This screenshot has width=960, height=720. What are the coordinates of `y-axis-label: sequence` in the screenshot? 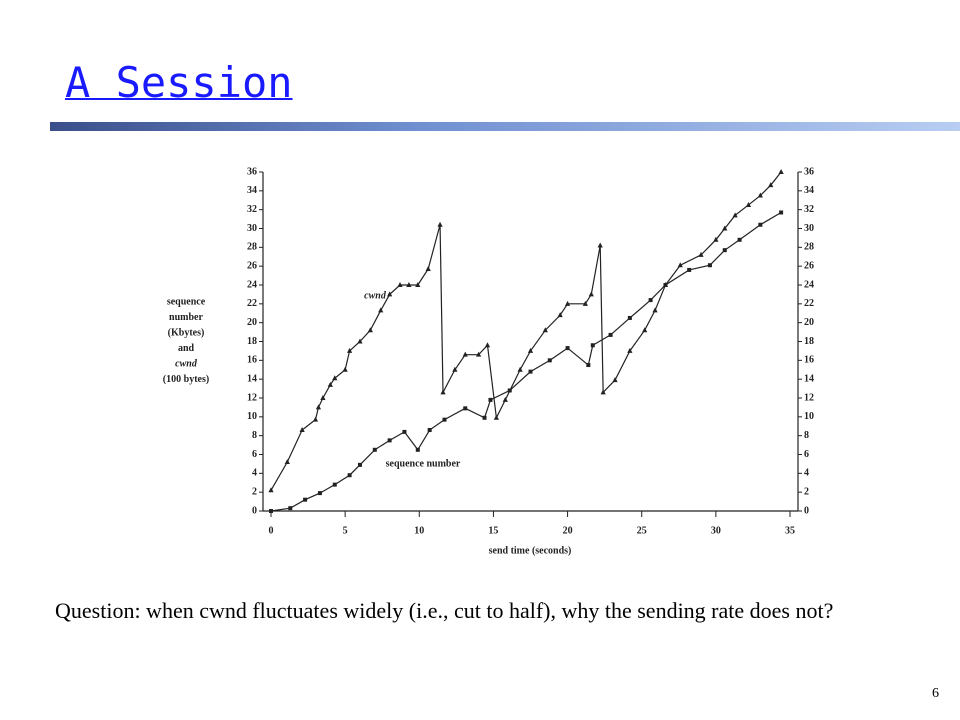 It's located at (186, 301).